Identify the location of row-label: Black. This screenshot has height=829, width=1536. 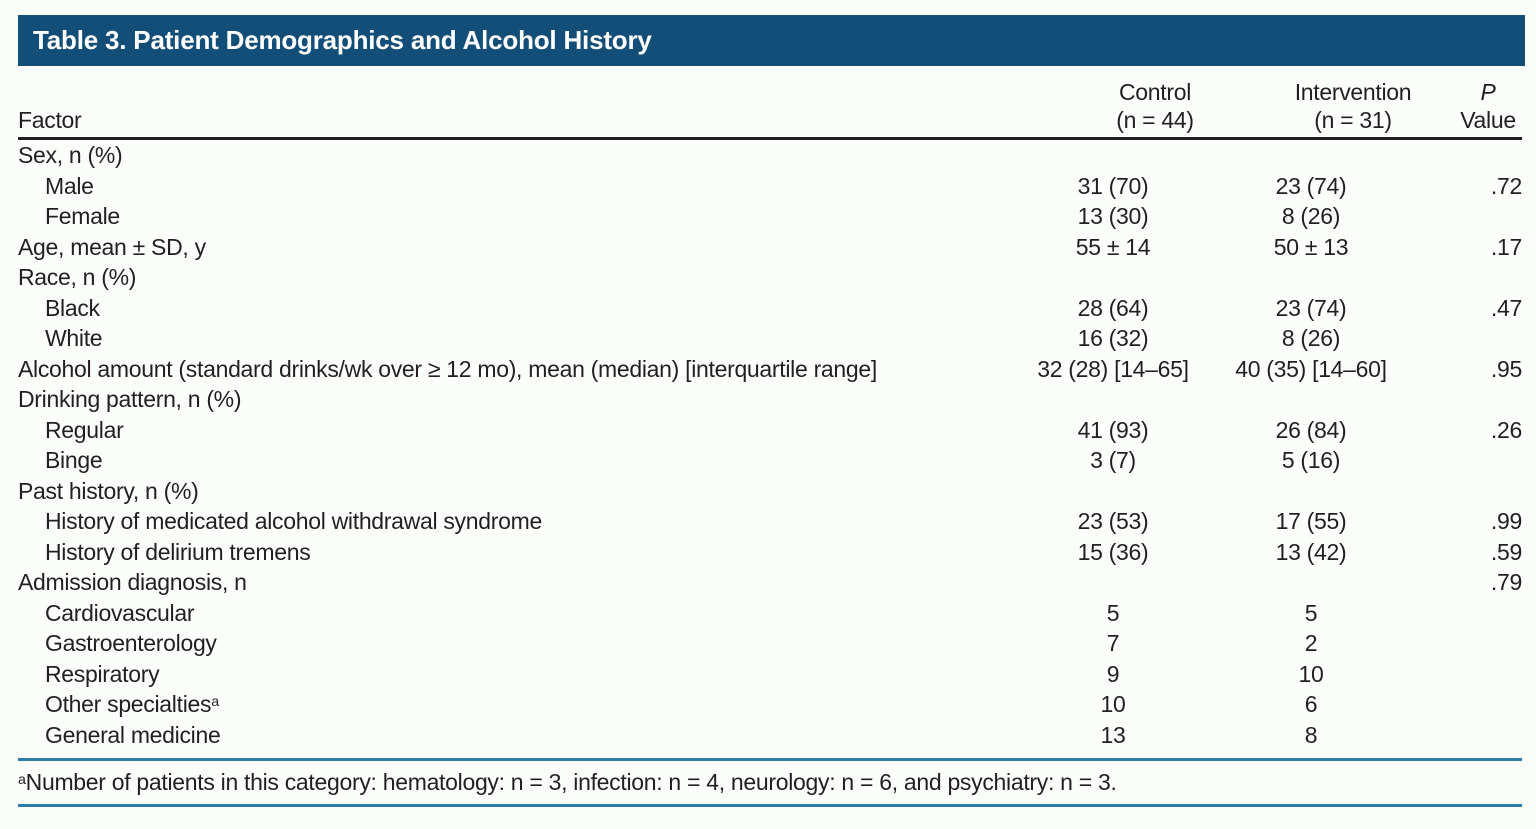
(72, 307).